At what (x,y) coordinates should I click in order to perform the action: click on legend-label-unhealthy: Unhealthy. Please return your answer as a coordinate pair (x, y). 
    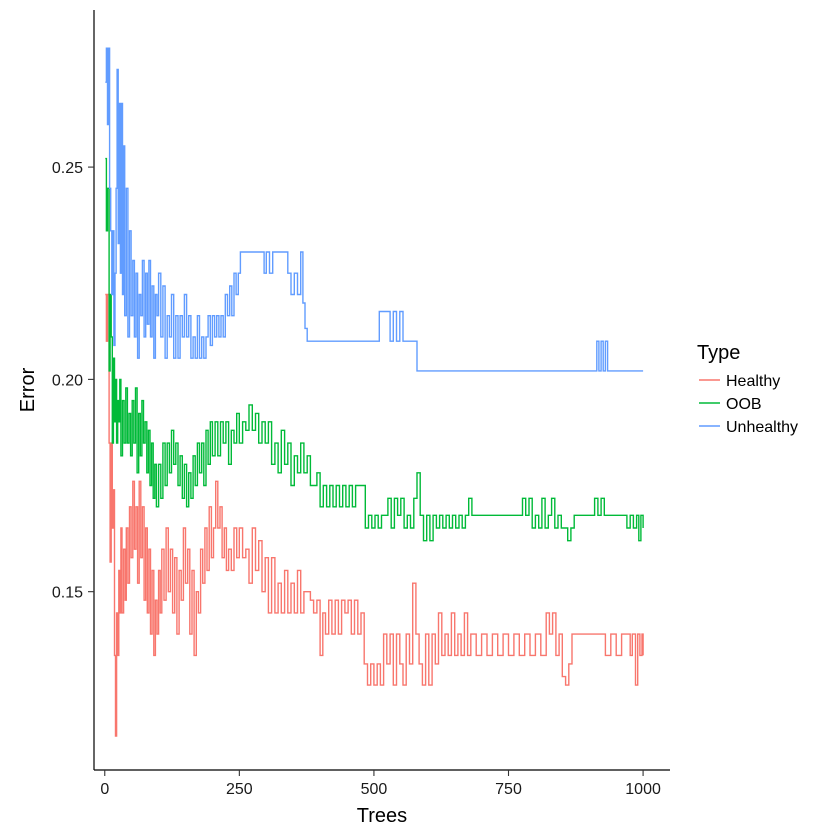
    Looking at the image, I should click on (762, 427).